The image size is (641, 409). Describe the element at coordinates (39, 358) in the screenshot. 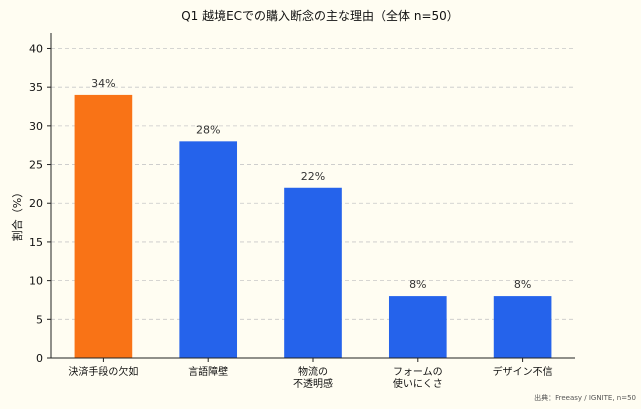

I see `y-tick-label: 0` at that location.